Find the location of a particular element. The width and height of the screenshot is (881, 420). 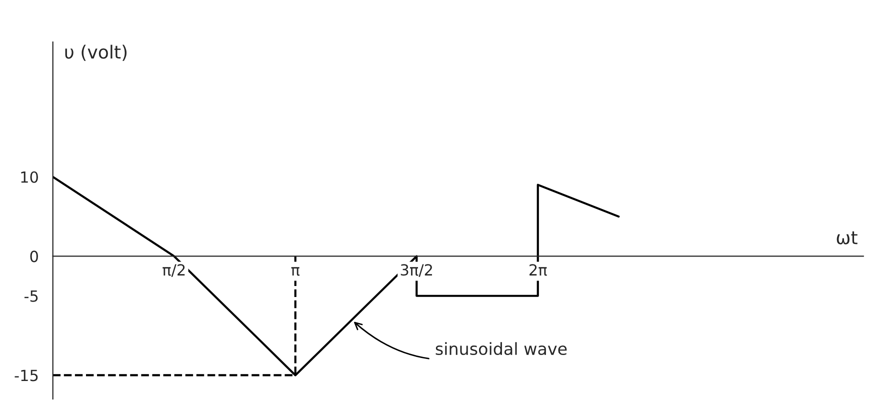

x-tick-label: 3π/2 is located at coordinates (416, 270).